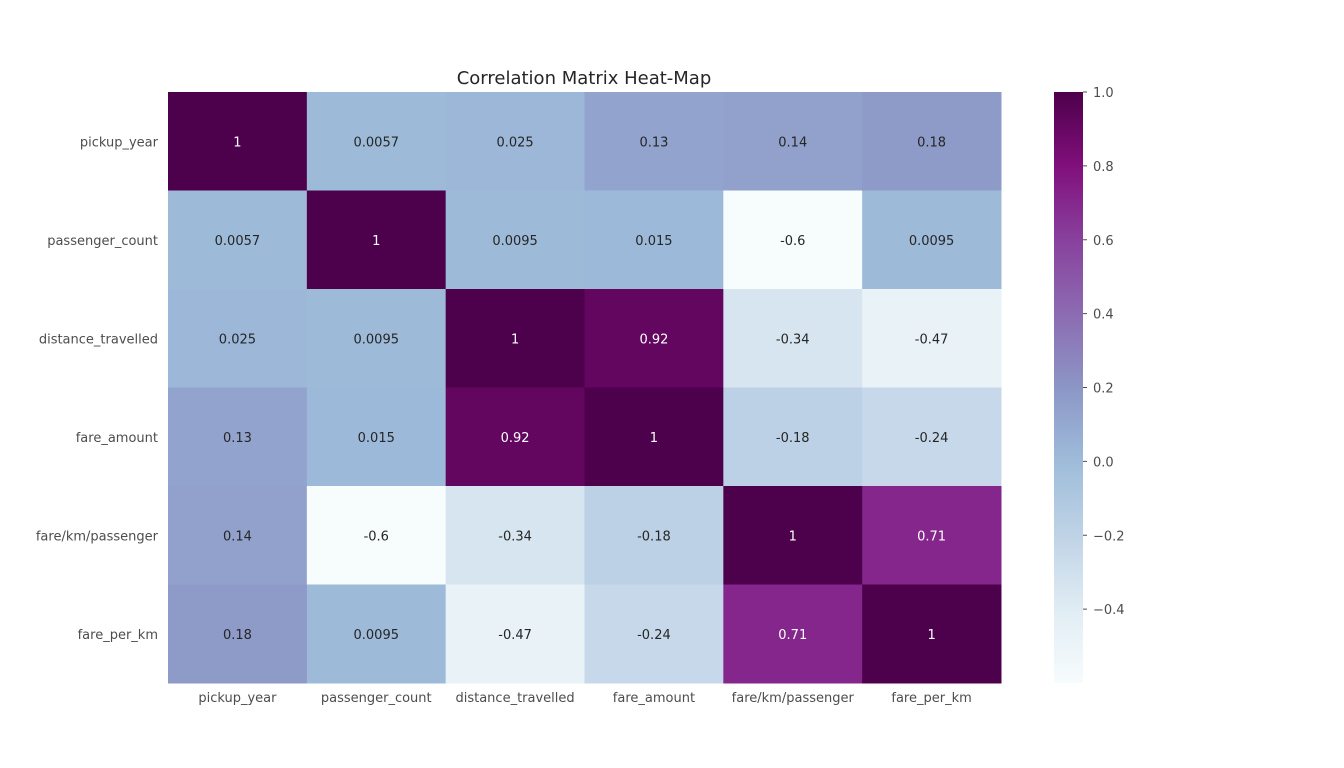 Image resolution: width=1344 pixels, height=768 pixels. Describe the element at coordinates (1103, 167) in the screenshot. I see `colorbar-tick-label: 0.8` at that location.